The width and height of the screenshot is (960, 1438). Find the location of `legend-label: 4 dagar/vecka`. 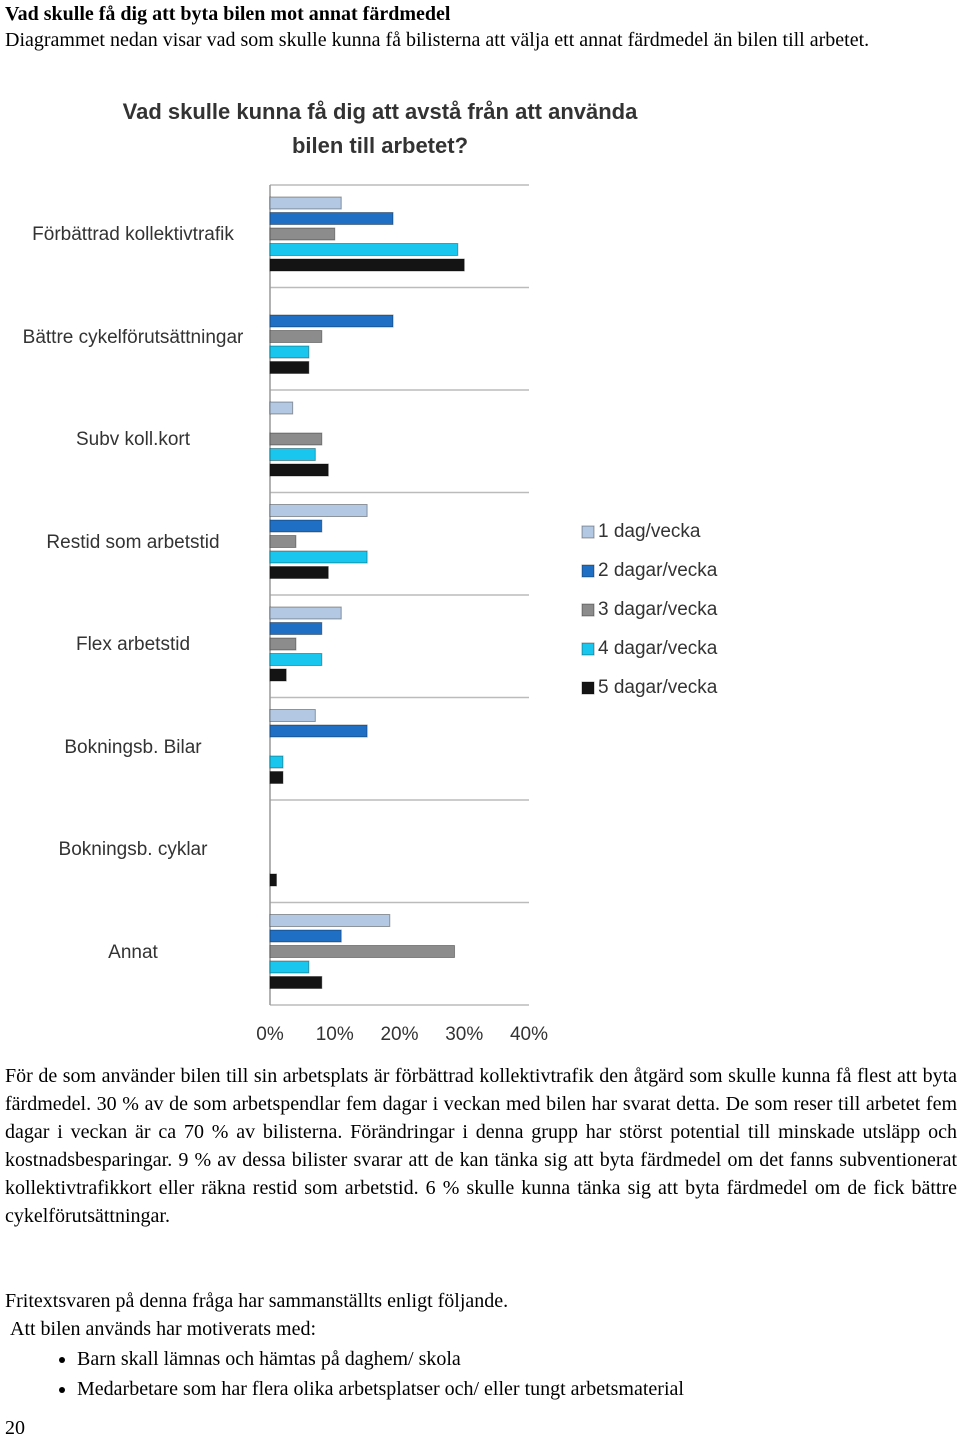

legend-label: 4 dagar/vecka is located at coordinates (658, 648).